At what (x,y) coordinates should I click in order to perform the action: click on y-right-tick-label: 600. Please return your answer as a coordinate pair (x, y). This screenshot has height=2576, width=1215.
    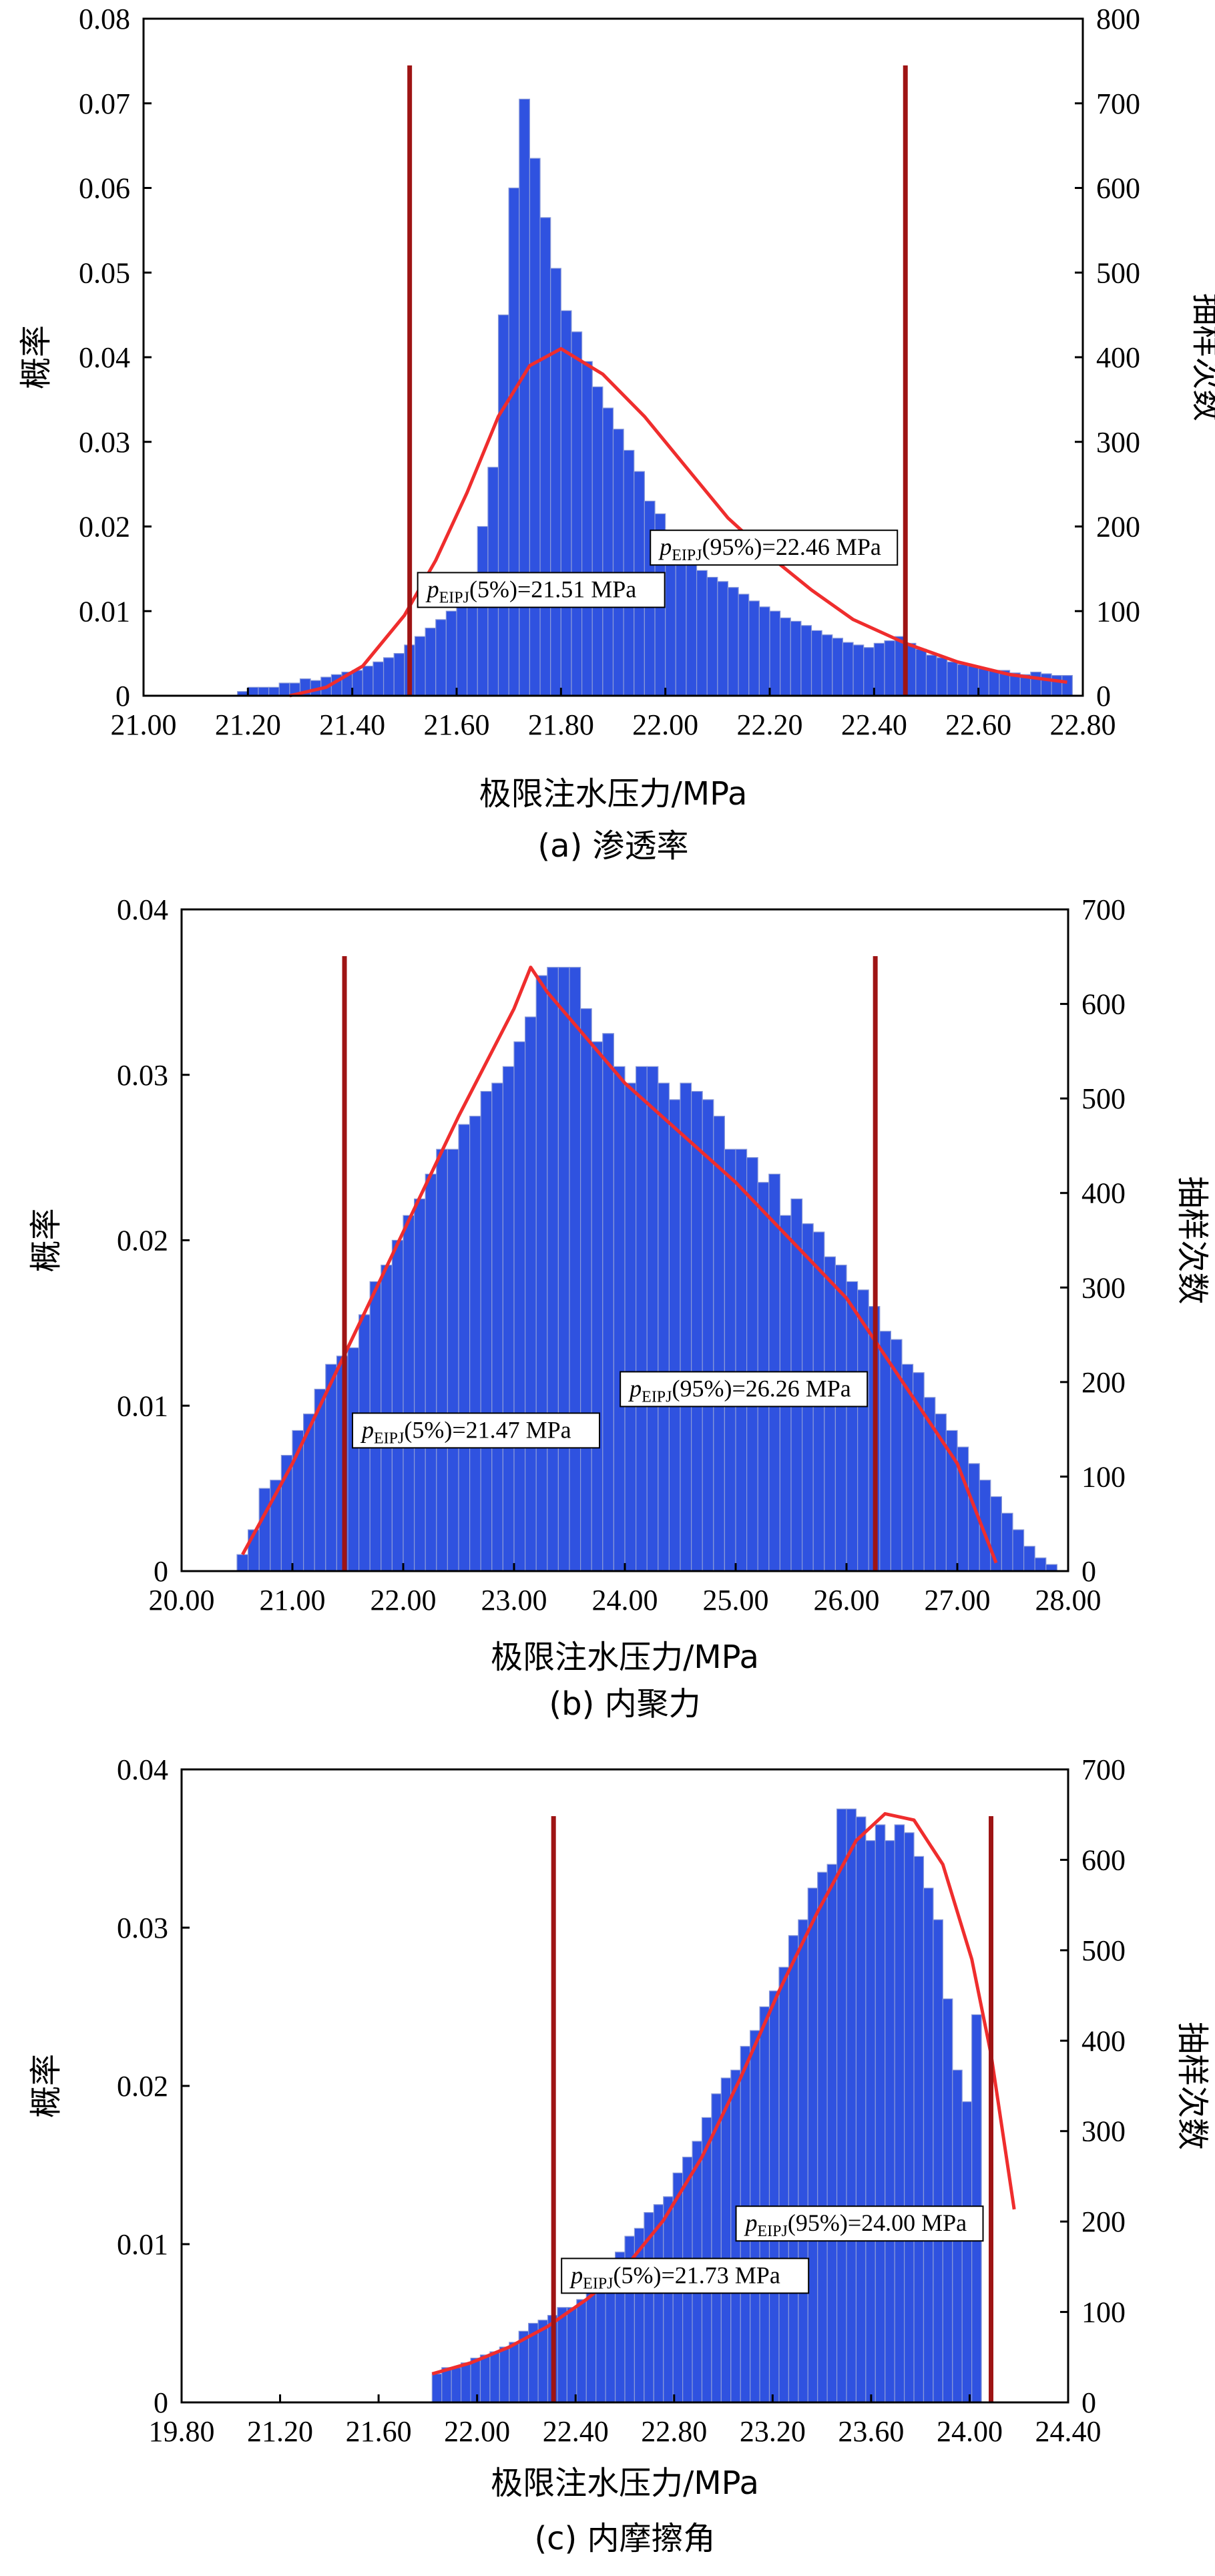
    Looking at the image, I should click on (1103, 1860).